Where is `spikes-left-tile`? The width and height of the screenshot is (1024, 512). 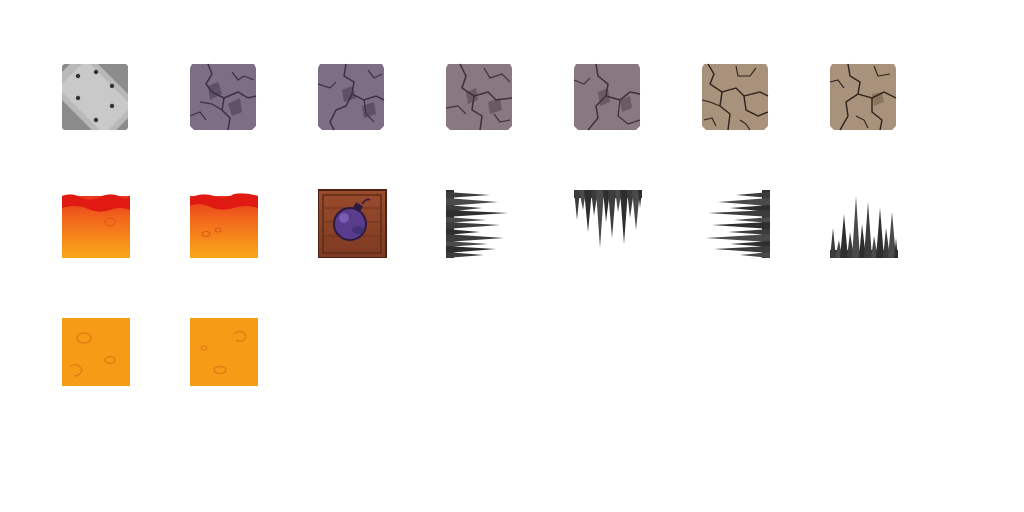 spikes-left-tile is located at coordinates (735, 223).